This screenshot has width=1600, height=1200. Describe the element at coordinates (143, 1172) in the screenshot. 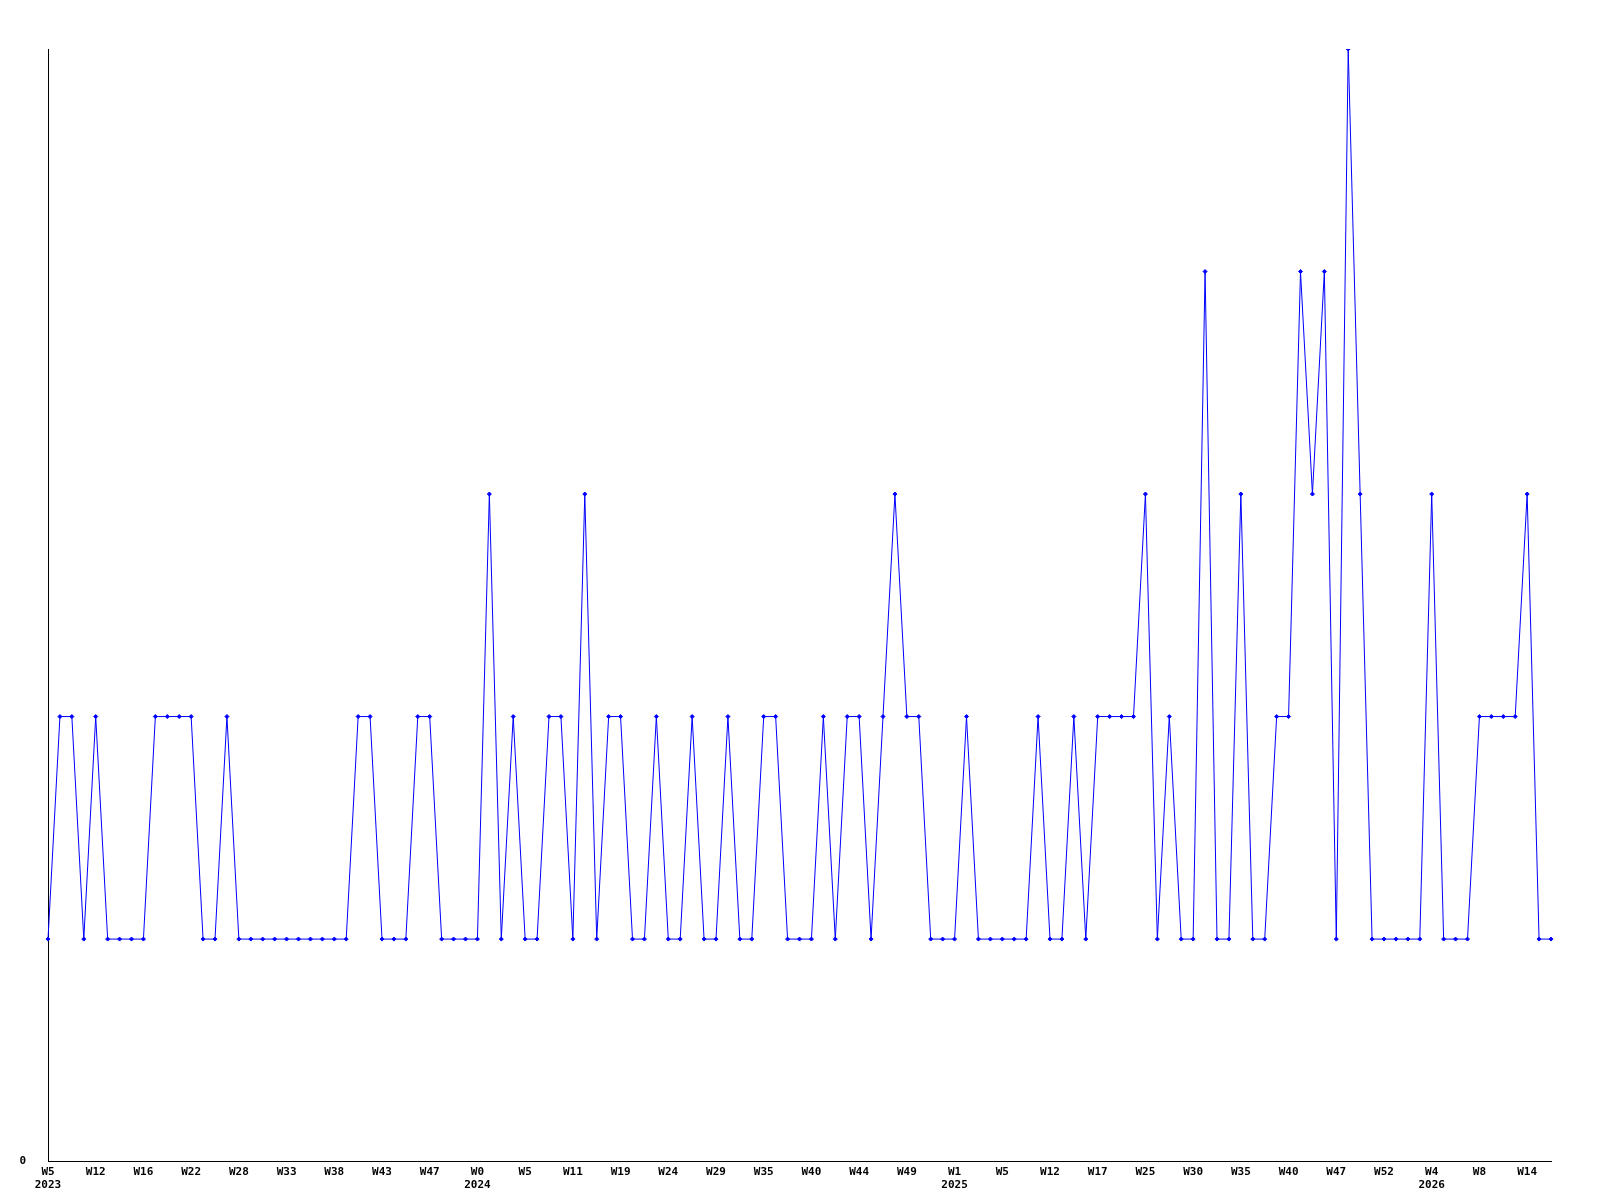

I see `x-tick-label: W16` at that location.